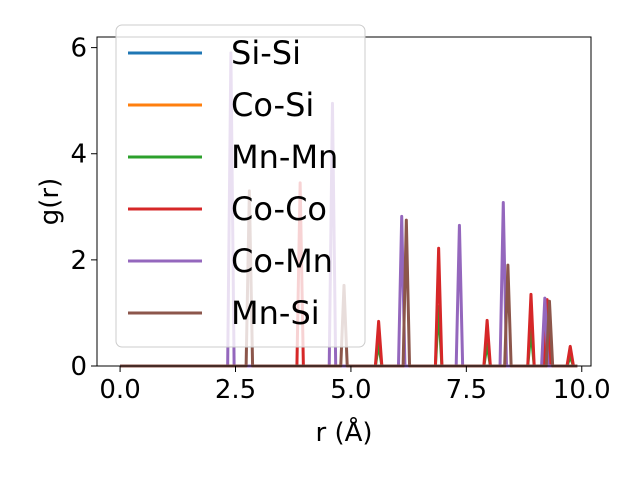 Image resolution: width=640 pixels, height=480 pixels. Describe the element at coordinates (350, 390) in the screenshot. I see `x-tick-label: 5.0` at that location.